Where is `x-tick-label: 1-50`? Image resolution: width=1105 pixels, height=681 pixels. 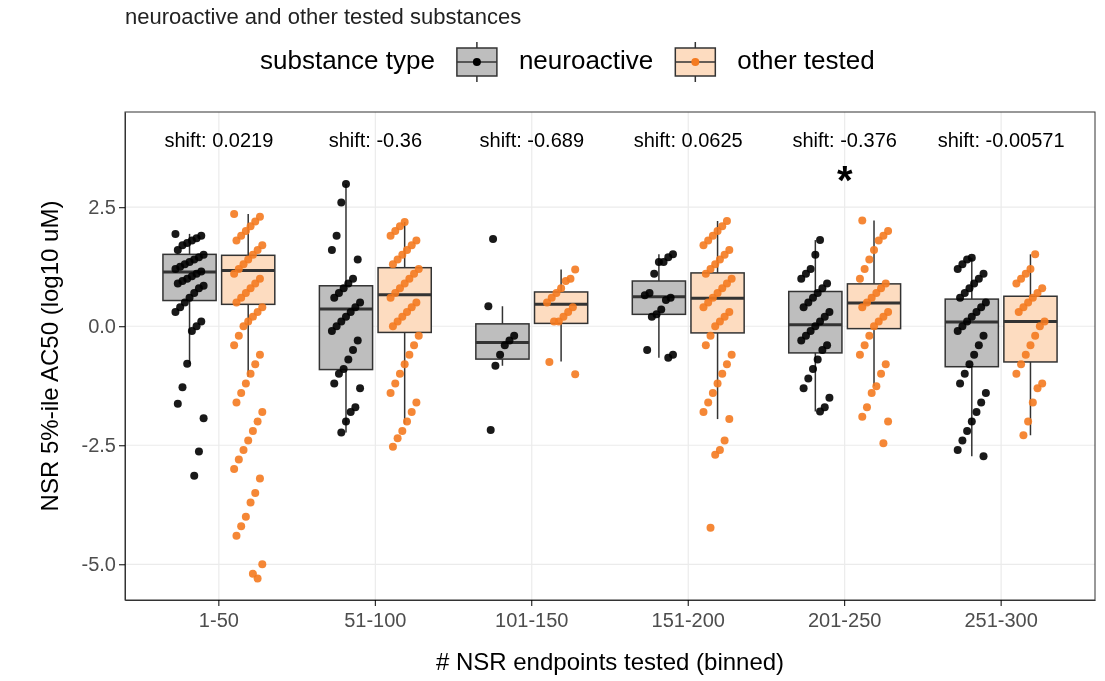
x-tick-label: 1-50 is located at coordinates (218, 620).